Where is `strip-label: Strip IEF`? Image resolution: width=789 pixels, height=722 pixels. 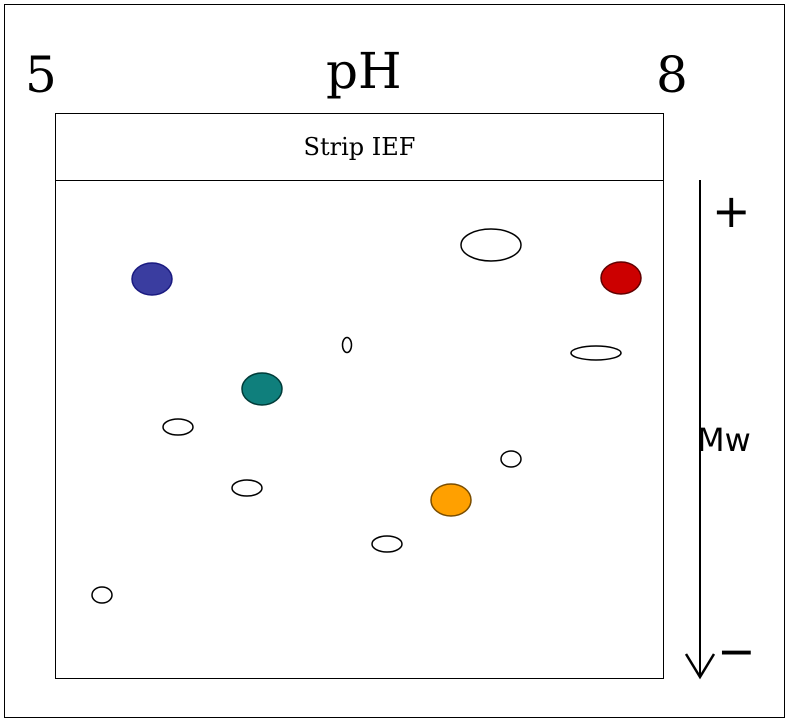 strip-label: Strip IEF is located at coordinates (359, 147).